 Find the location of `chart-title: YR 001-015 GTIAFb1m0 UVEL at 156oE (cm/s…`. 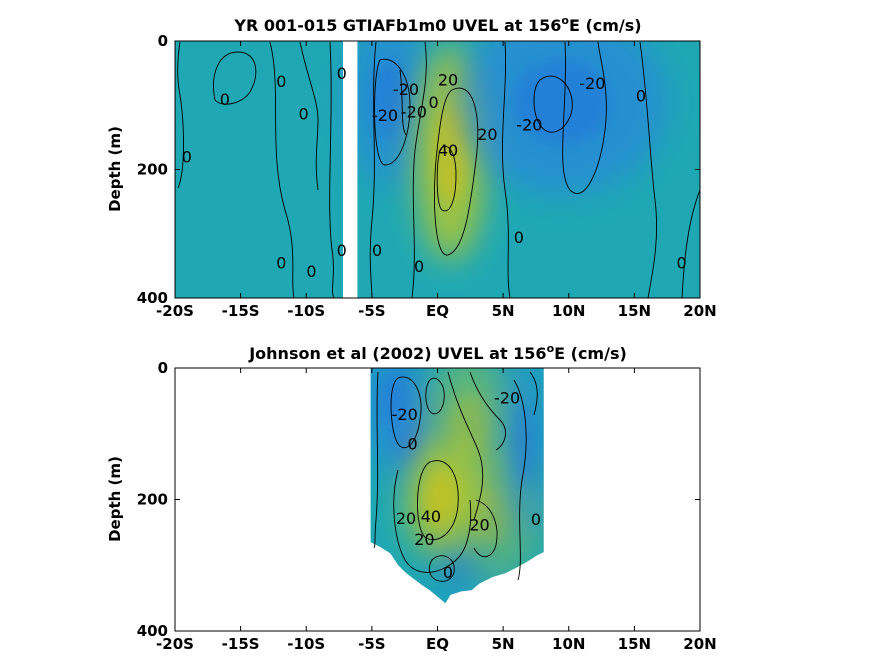

chart-title: YR 001-015 GTIAFb1m0 UVEL at 156oE (cm/s… is located at coordinates (437, 24).